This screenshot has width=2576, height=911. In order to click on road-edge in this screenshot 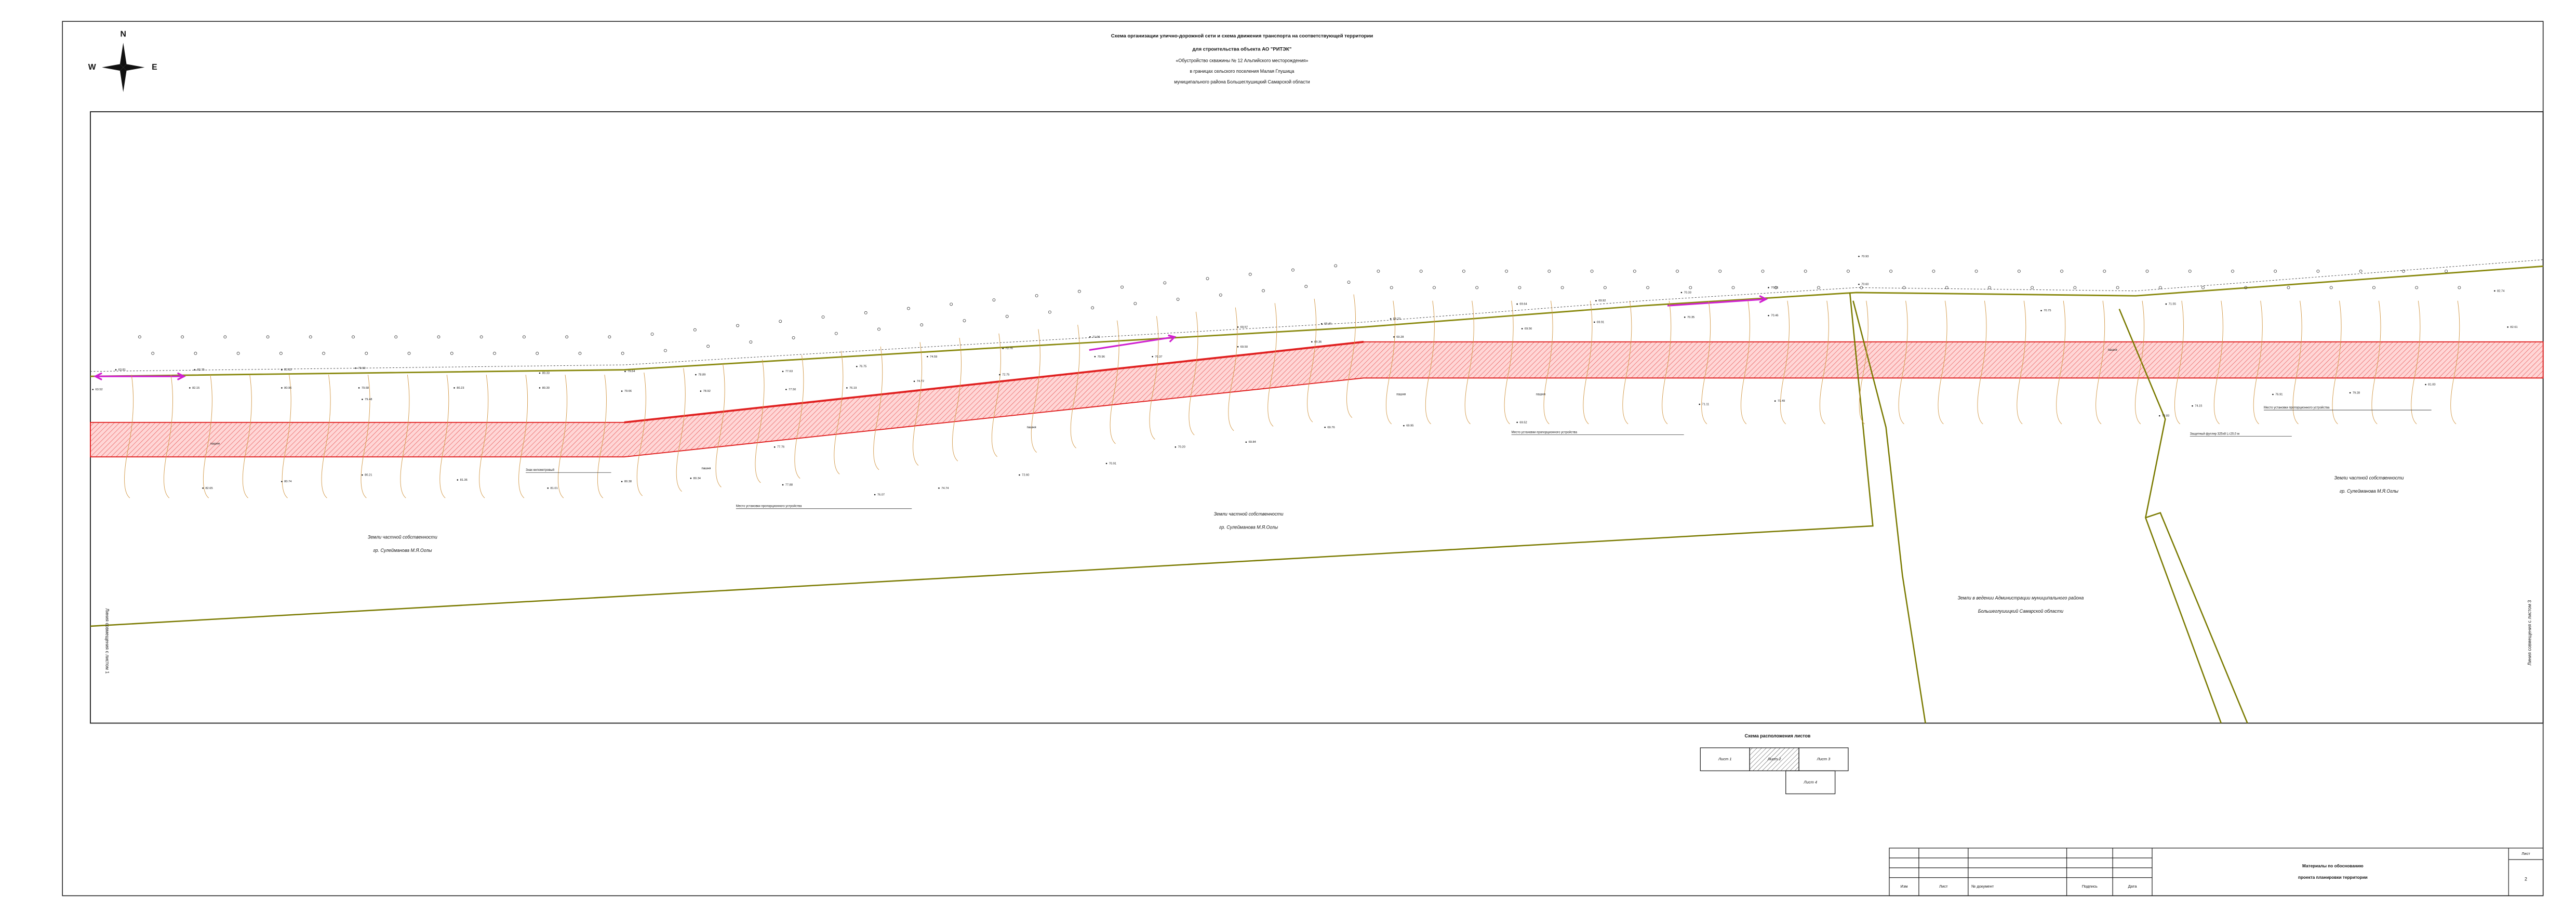, I will do `click(1316, 316)`.